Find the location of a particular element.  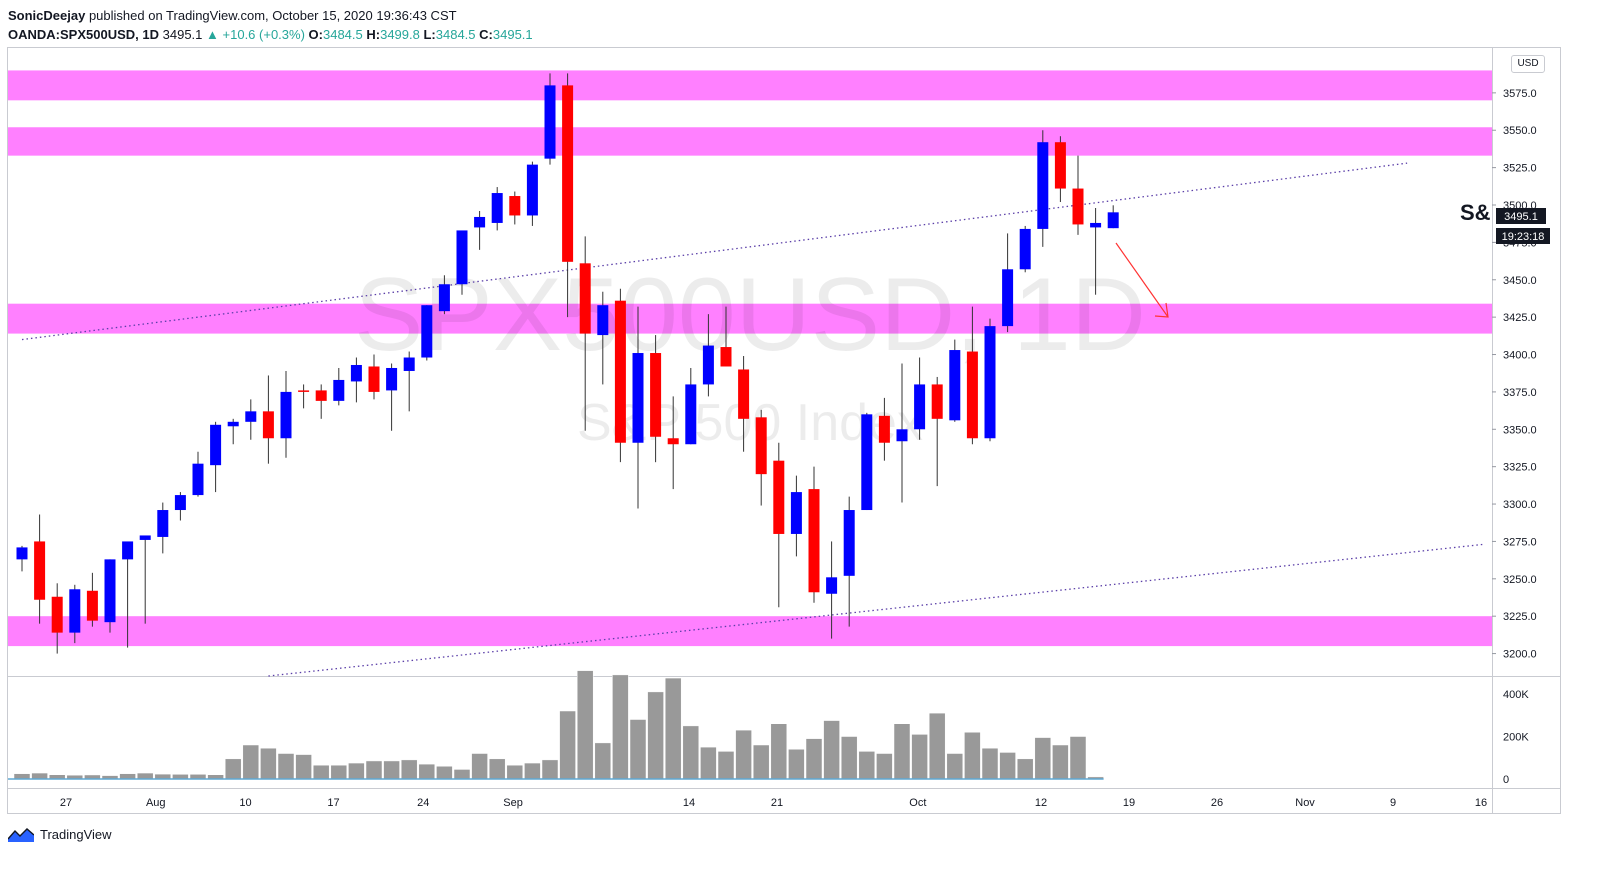

author-name: SonicDeejay is located at coordinates (47, 15).